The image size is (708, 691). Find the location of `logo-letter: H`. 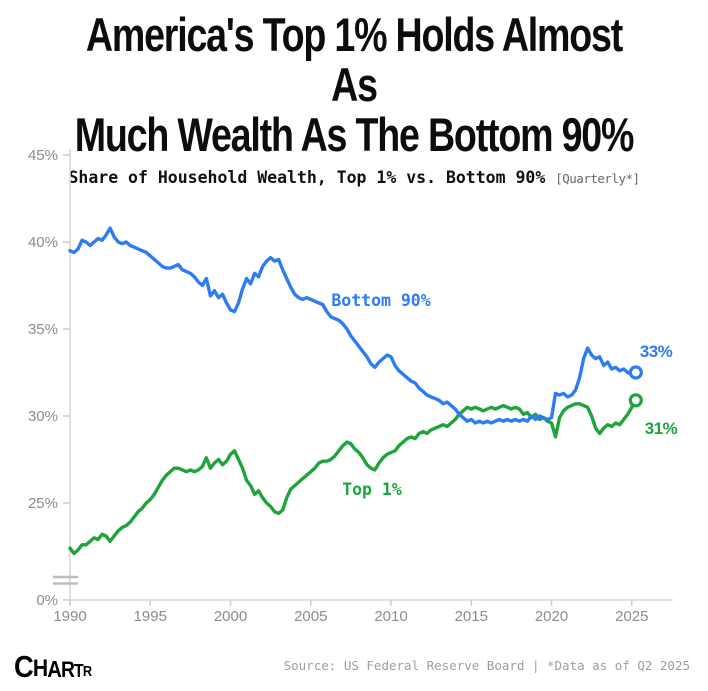

logo-letter: H is located at coordinates (40, 669).